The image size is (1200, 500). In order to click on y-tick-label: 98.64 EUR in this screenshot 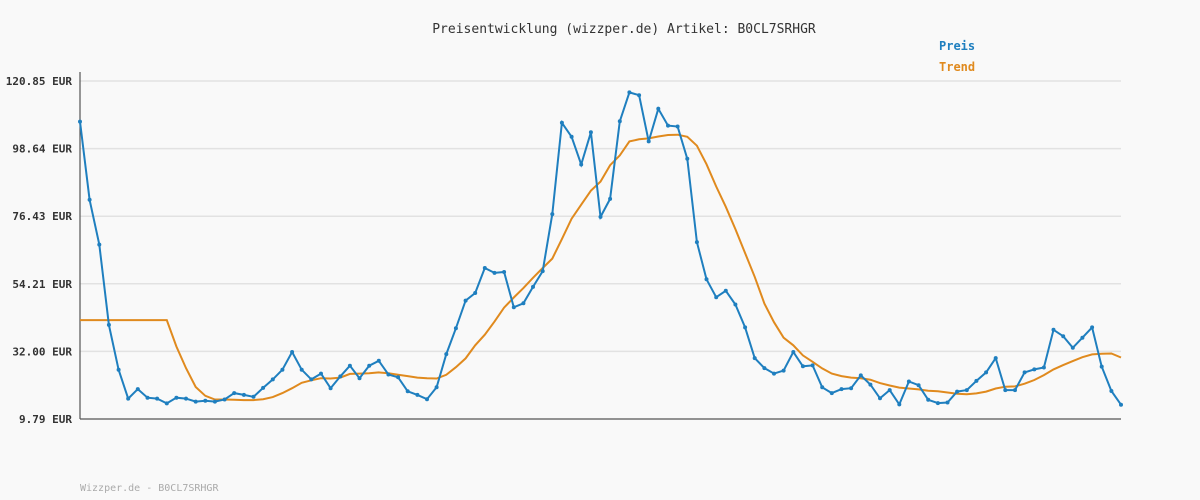, I will do `click(42, 149)`.